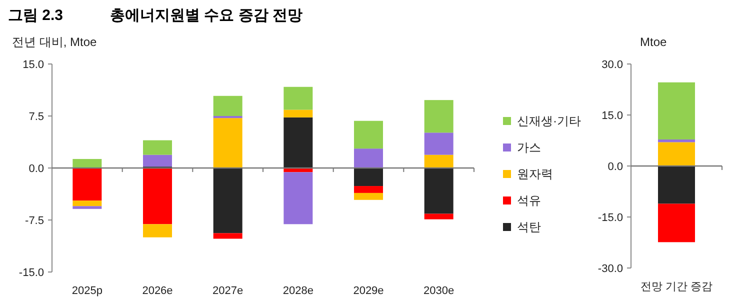  Describe the element at coordinates (535, 174) in the screenshot. I see `legend-label: 원자력` at that location.